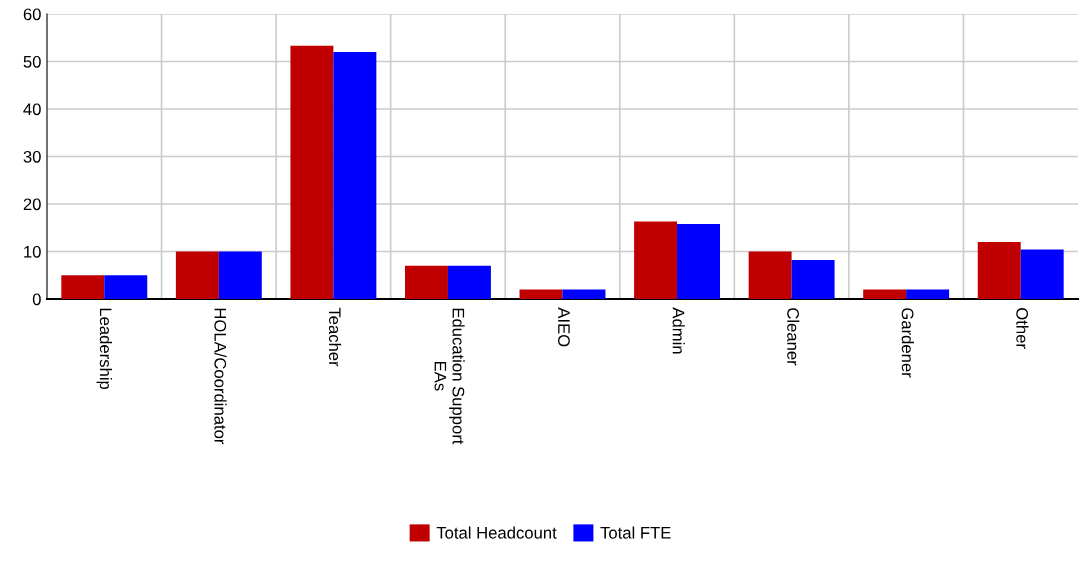  What do you see at coordinates (32, 204) in the screenshot?
I see `y-tick-label: 20` at bounding box center [32, 204].